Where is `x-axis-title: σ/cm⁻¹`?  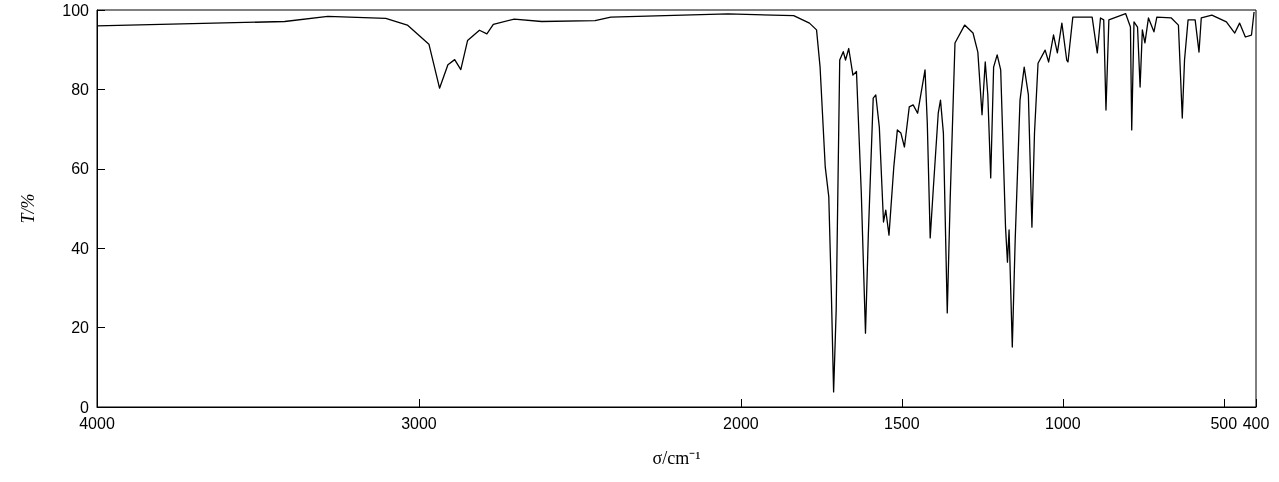 x-axis-title: σ/cm⁻¹ is located at coordinates (676, 458).